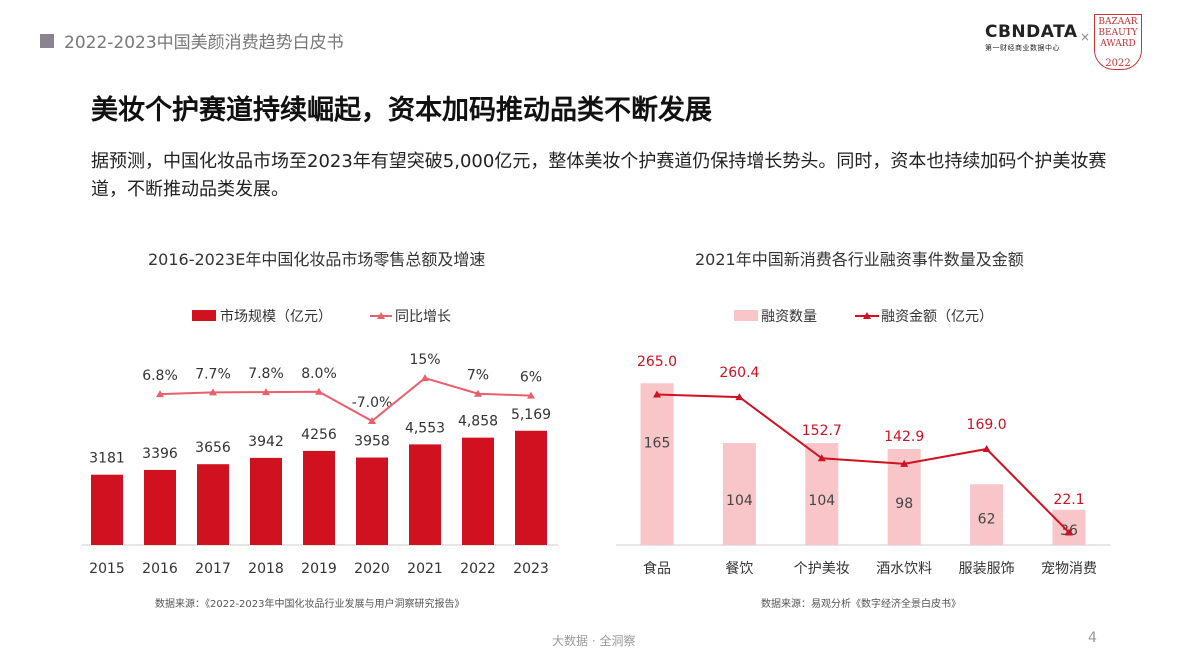  I want to click on chart1-legend-bar-label: 市场规模（亿元）, so click(276, 316).